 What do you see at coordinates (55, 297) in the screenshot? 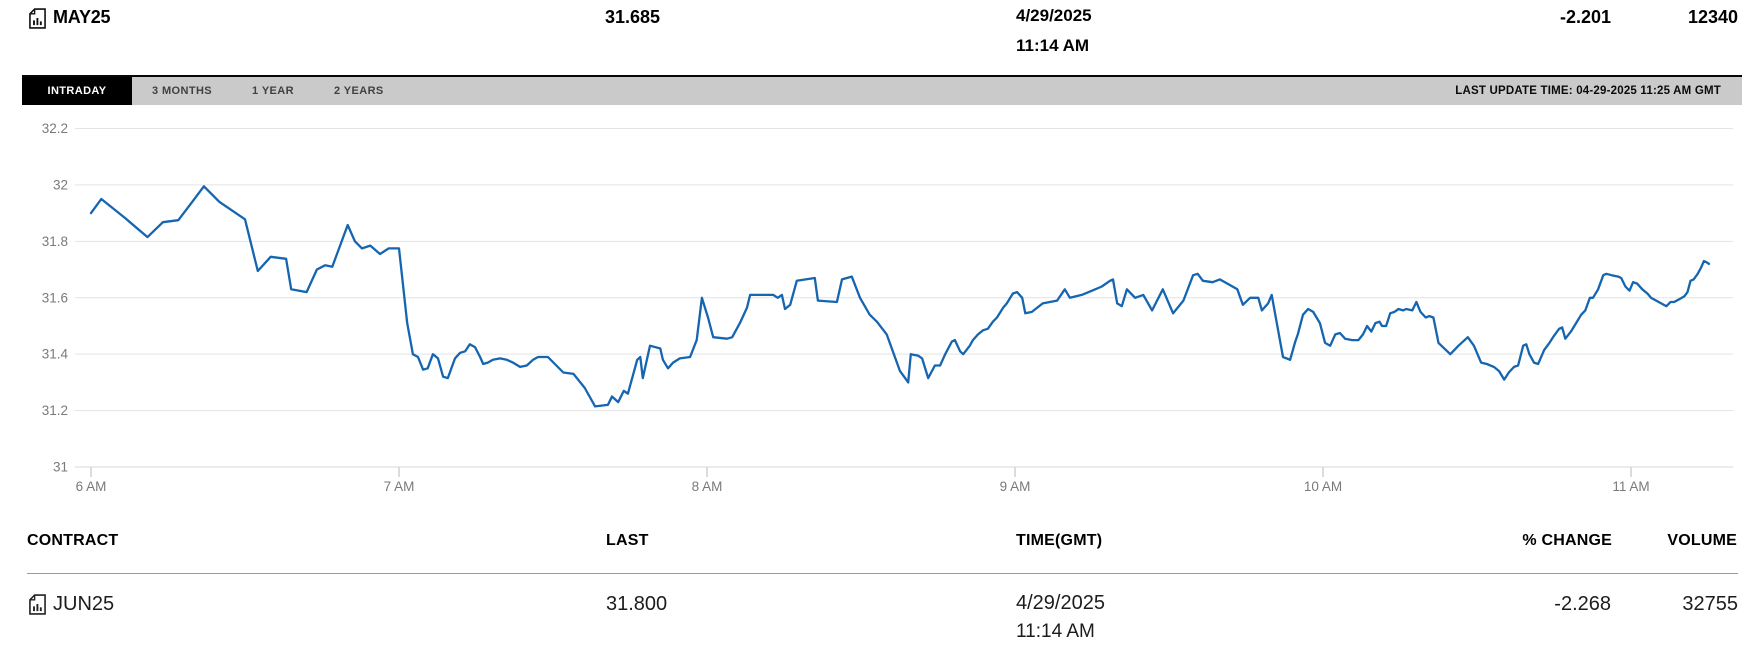
I see `y-axis-label: 31.6` at bounding box center [55, 297].